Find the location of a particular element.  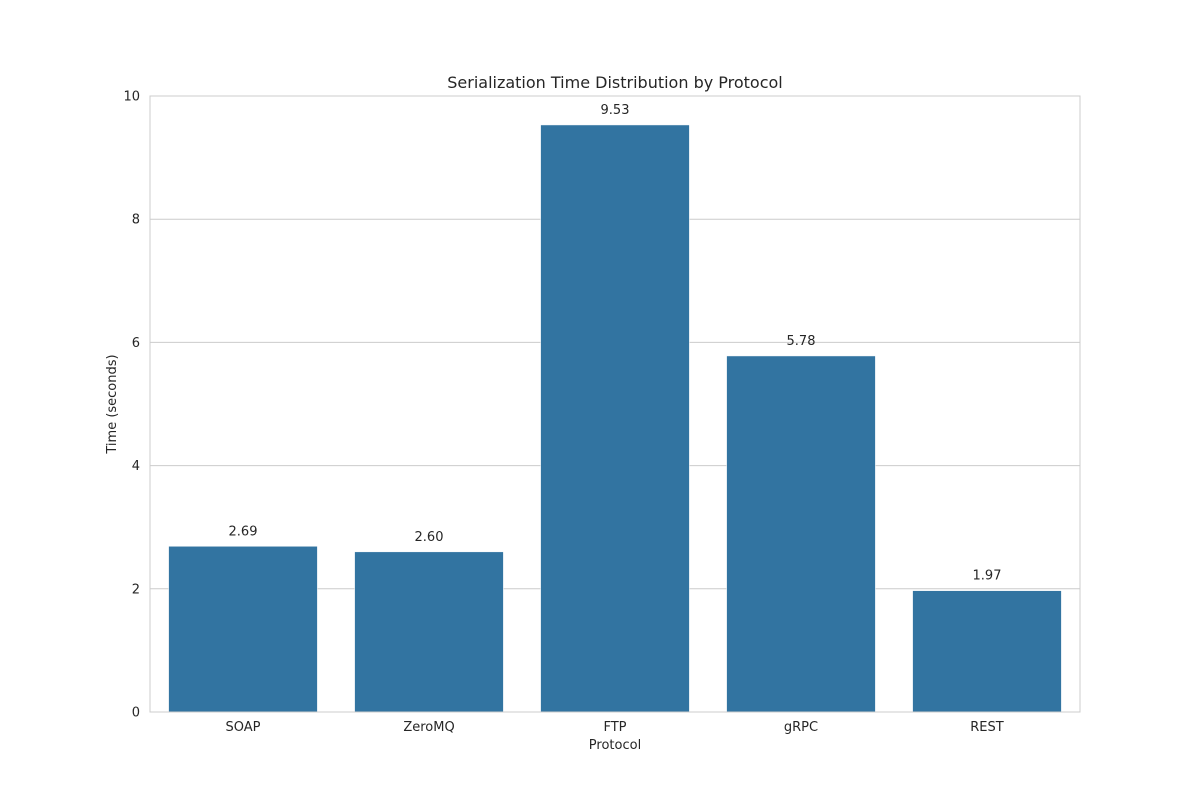

y-axis: 0 2 4 6 8 10 is located at coordinates (131, 405).